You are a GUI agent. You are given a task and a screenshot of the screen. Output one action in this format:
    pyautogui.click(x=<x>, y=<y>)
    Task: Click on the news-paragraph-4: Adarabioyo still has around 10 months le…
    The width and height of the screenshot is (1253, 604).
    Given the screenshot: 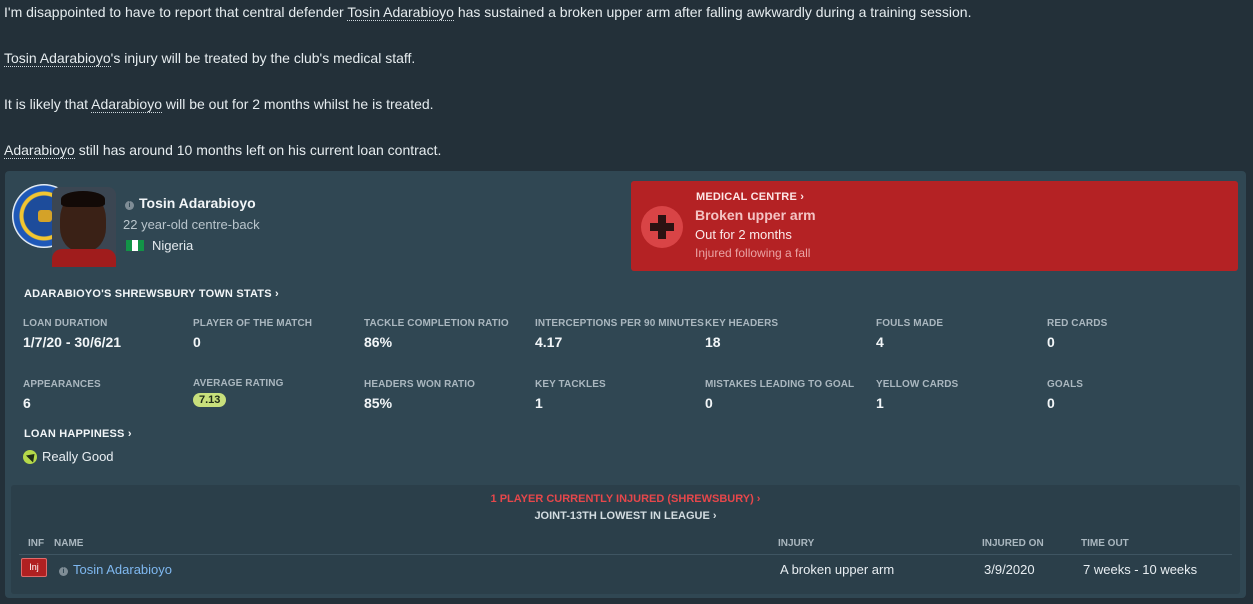 What is the action you would take?
    pyautogui.click(x=223, y=150)
    